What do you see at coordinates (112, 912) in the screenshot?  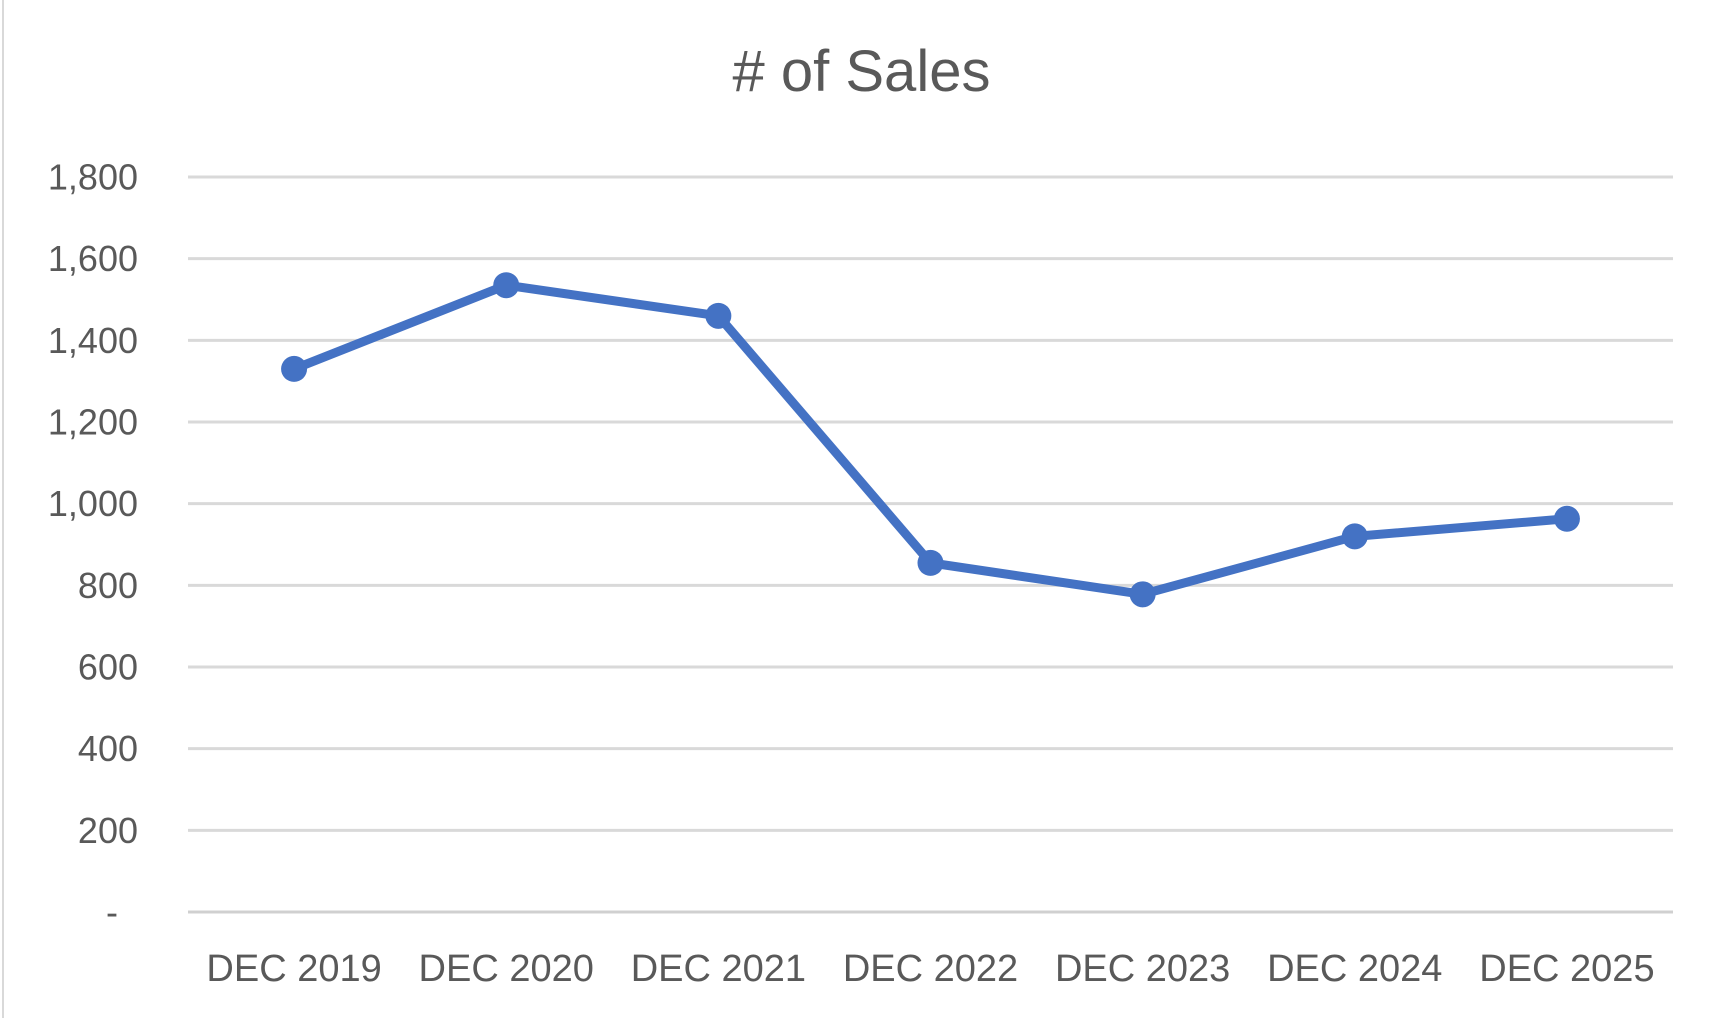 I see `y-tick-label: -` at bounding box center [112, 912].